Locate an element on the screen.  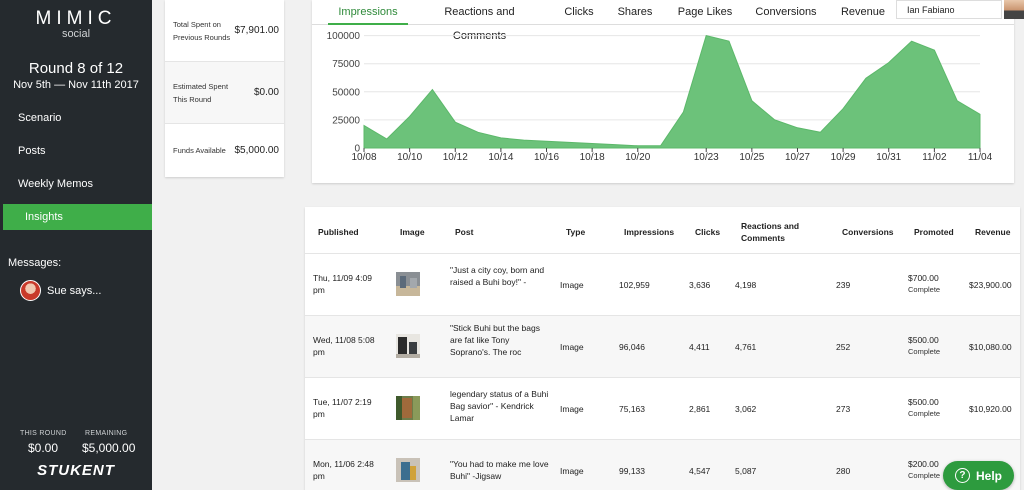
tab-conversions: Conversions is located at coordinates (786, 12).